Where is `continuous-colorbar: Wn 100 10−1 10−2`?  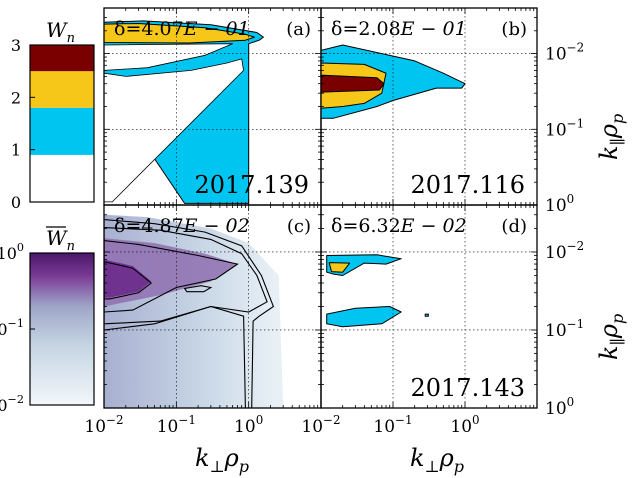 continuous-colorbar: Wn 100 10−1 10−2 is located at coordinates (47, 320).